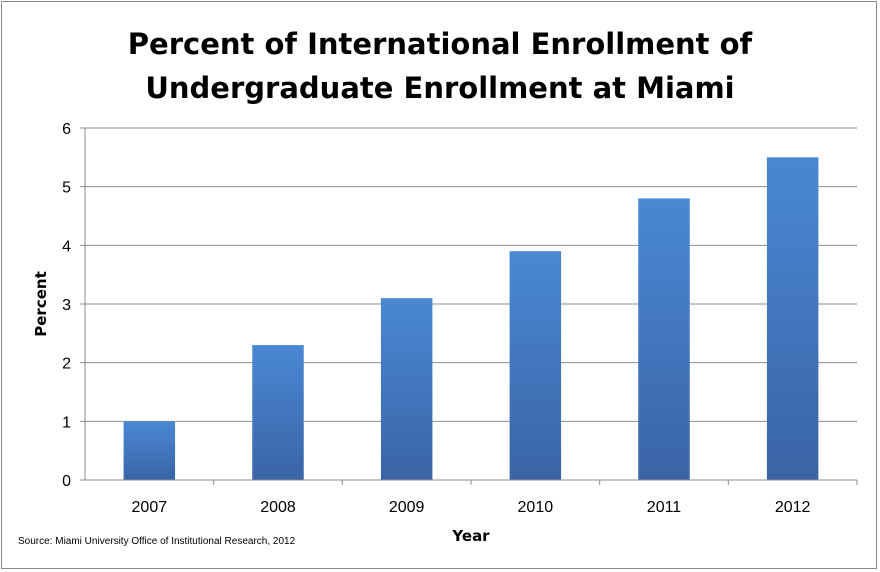 The height and width of the screenshot is (572, 880). What do you see at coordinates (664, 339) in the screenshot?
I see `bar-2011` at bounding box center [664, 339].